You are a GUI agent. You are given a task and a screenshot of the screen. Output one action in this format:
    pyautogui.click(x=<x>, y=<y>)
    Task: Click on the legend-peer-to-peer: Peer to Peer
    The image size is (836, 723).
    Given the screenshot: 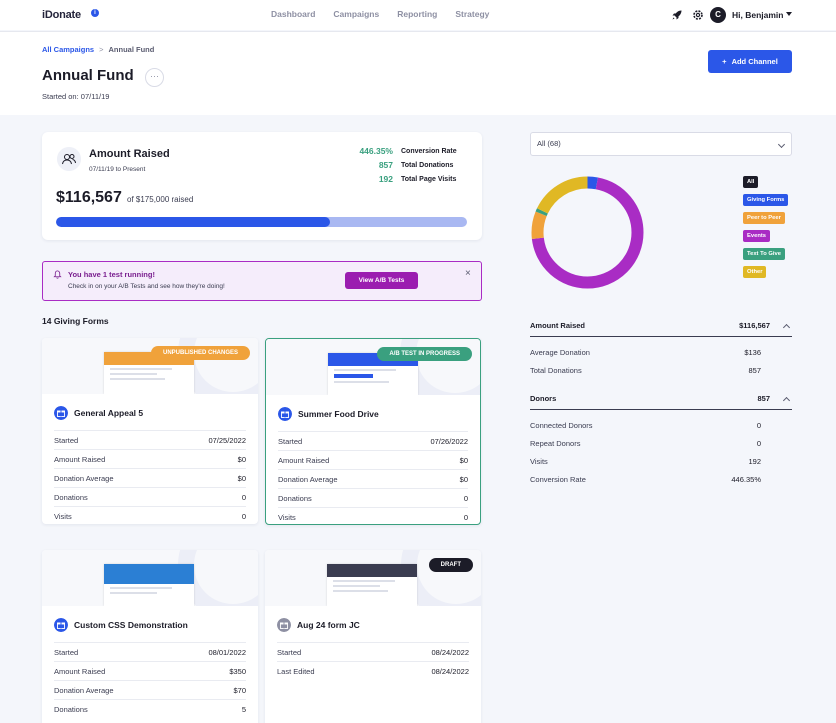 What is the action you would take?
    pyautogui.click(x=764, y=218)
    